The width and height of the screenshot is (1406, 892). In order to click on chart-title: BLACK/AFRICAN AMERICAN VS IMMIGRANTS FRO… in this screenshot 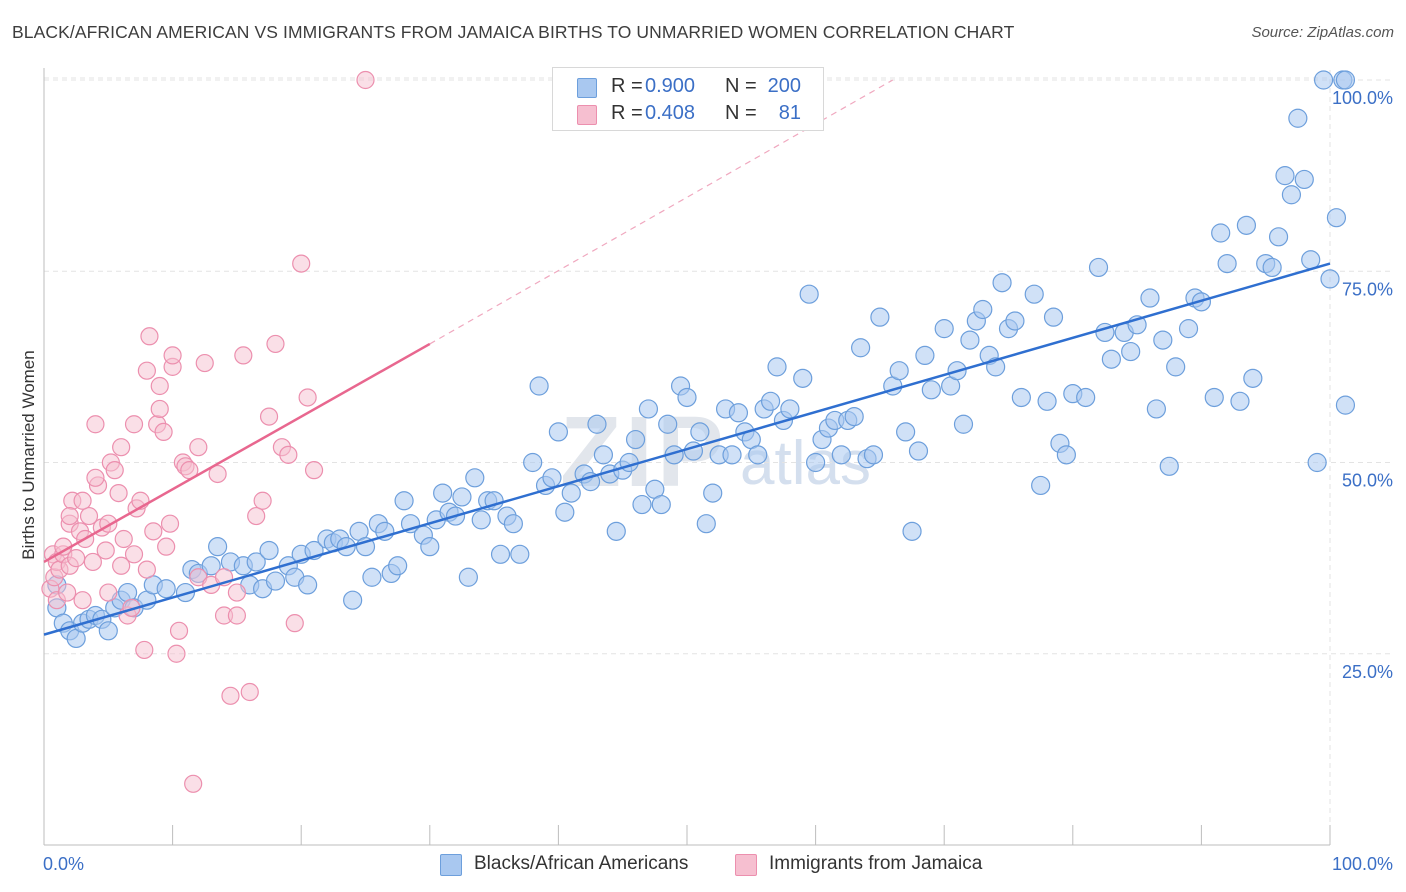, I will do `click(513, 32)`.